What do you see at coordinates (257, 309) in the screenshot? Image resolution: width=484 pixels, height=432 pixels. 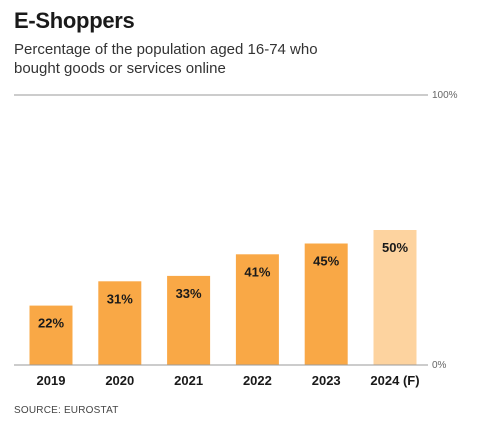 I see `bar-2022` at bounding box center [257, 309].